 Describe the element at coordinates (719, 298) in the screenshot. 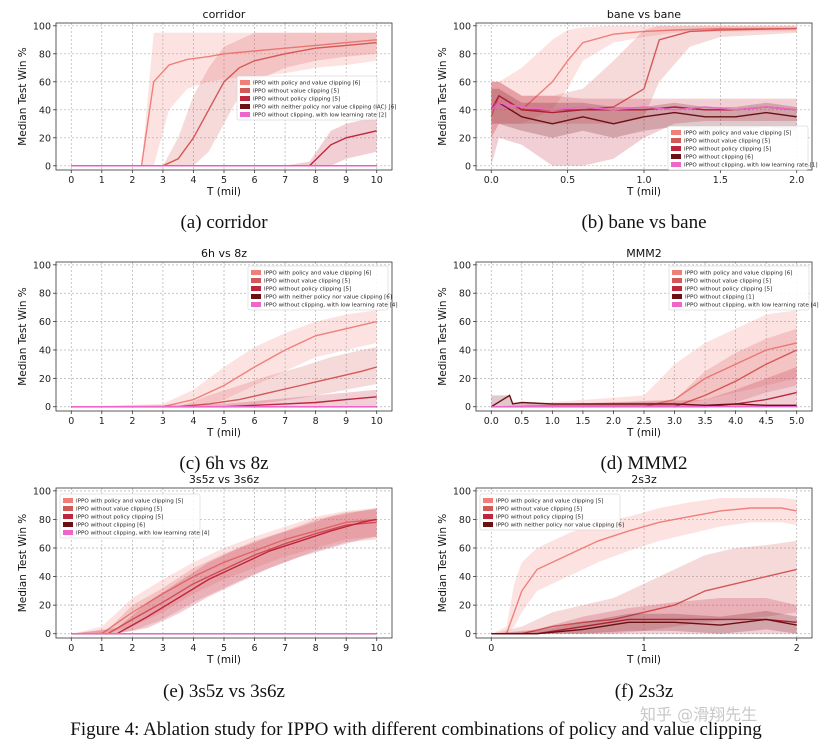

I see `legend-label: IPPO without clipping [1]` at that location.